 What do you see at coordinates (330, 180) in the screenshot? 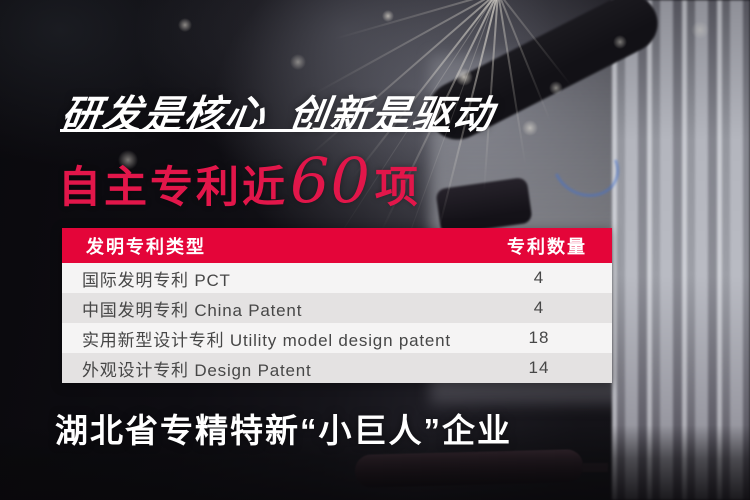
I see `headline-number: 60` at bounding box center [330, 180].